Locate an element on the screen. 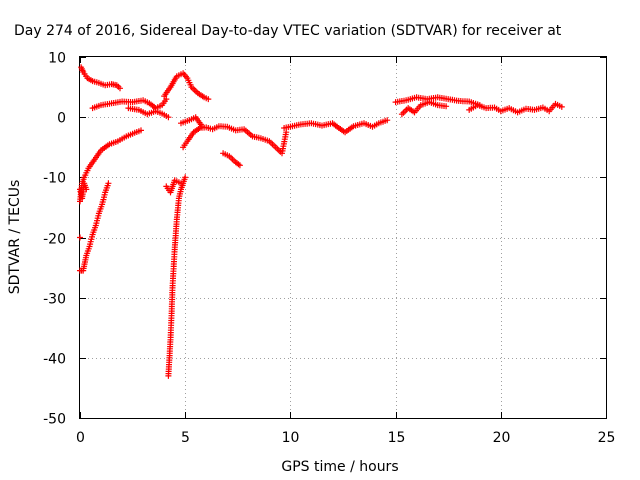  y-tick-label: -50 is located at coordinates (54, 420).